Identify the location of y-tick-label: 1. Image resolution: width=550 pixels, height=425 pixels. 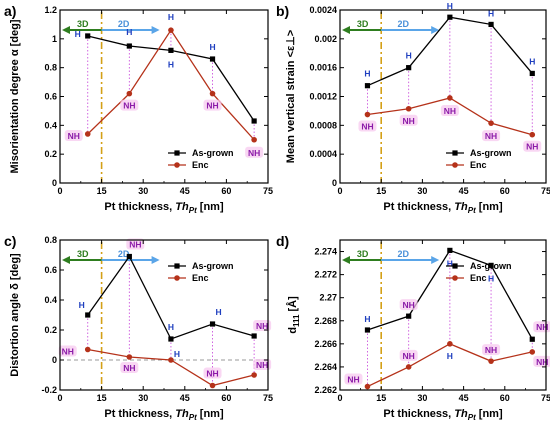
(54, 39).